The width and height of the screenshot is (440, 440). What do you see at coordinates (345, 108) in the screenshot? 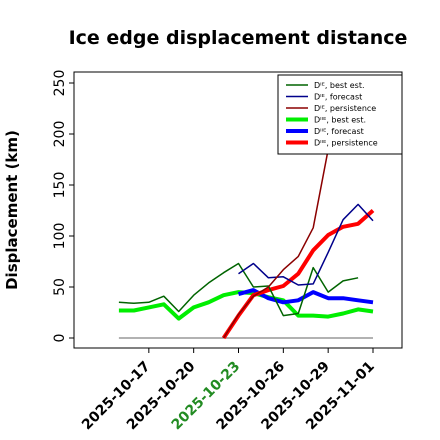
I see `legend-label: Dᴵᴱ, persistence` at bounding box center [345, 108].